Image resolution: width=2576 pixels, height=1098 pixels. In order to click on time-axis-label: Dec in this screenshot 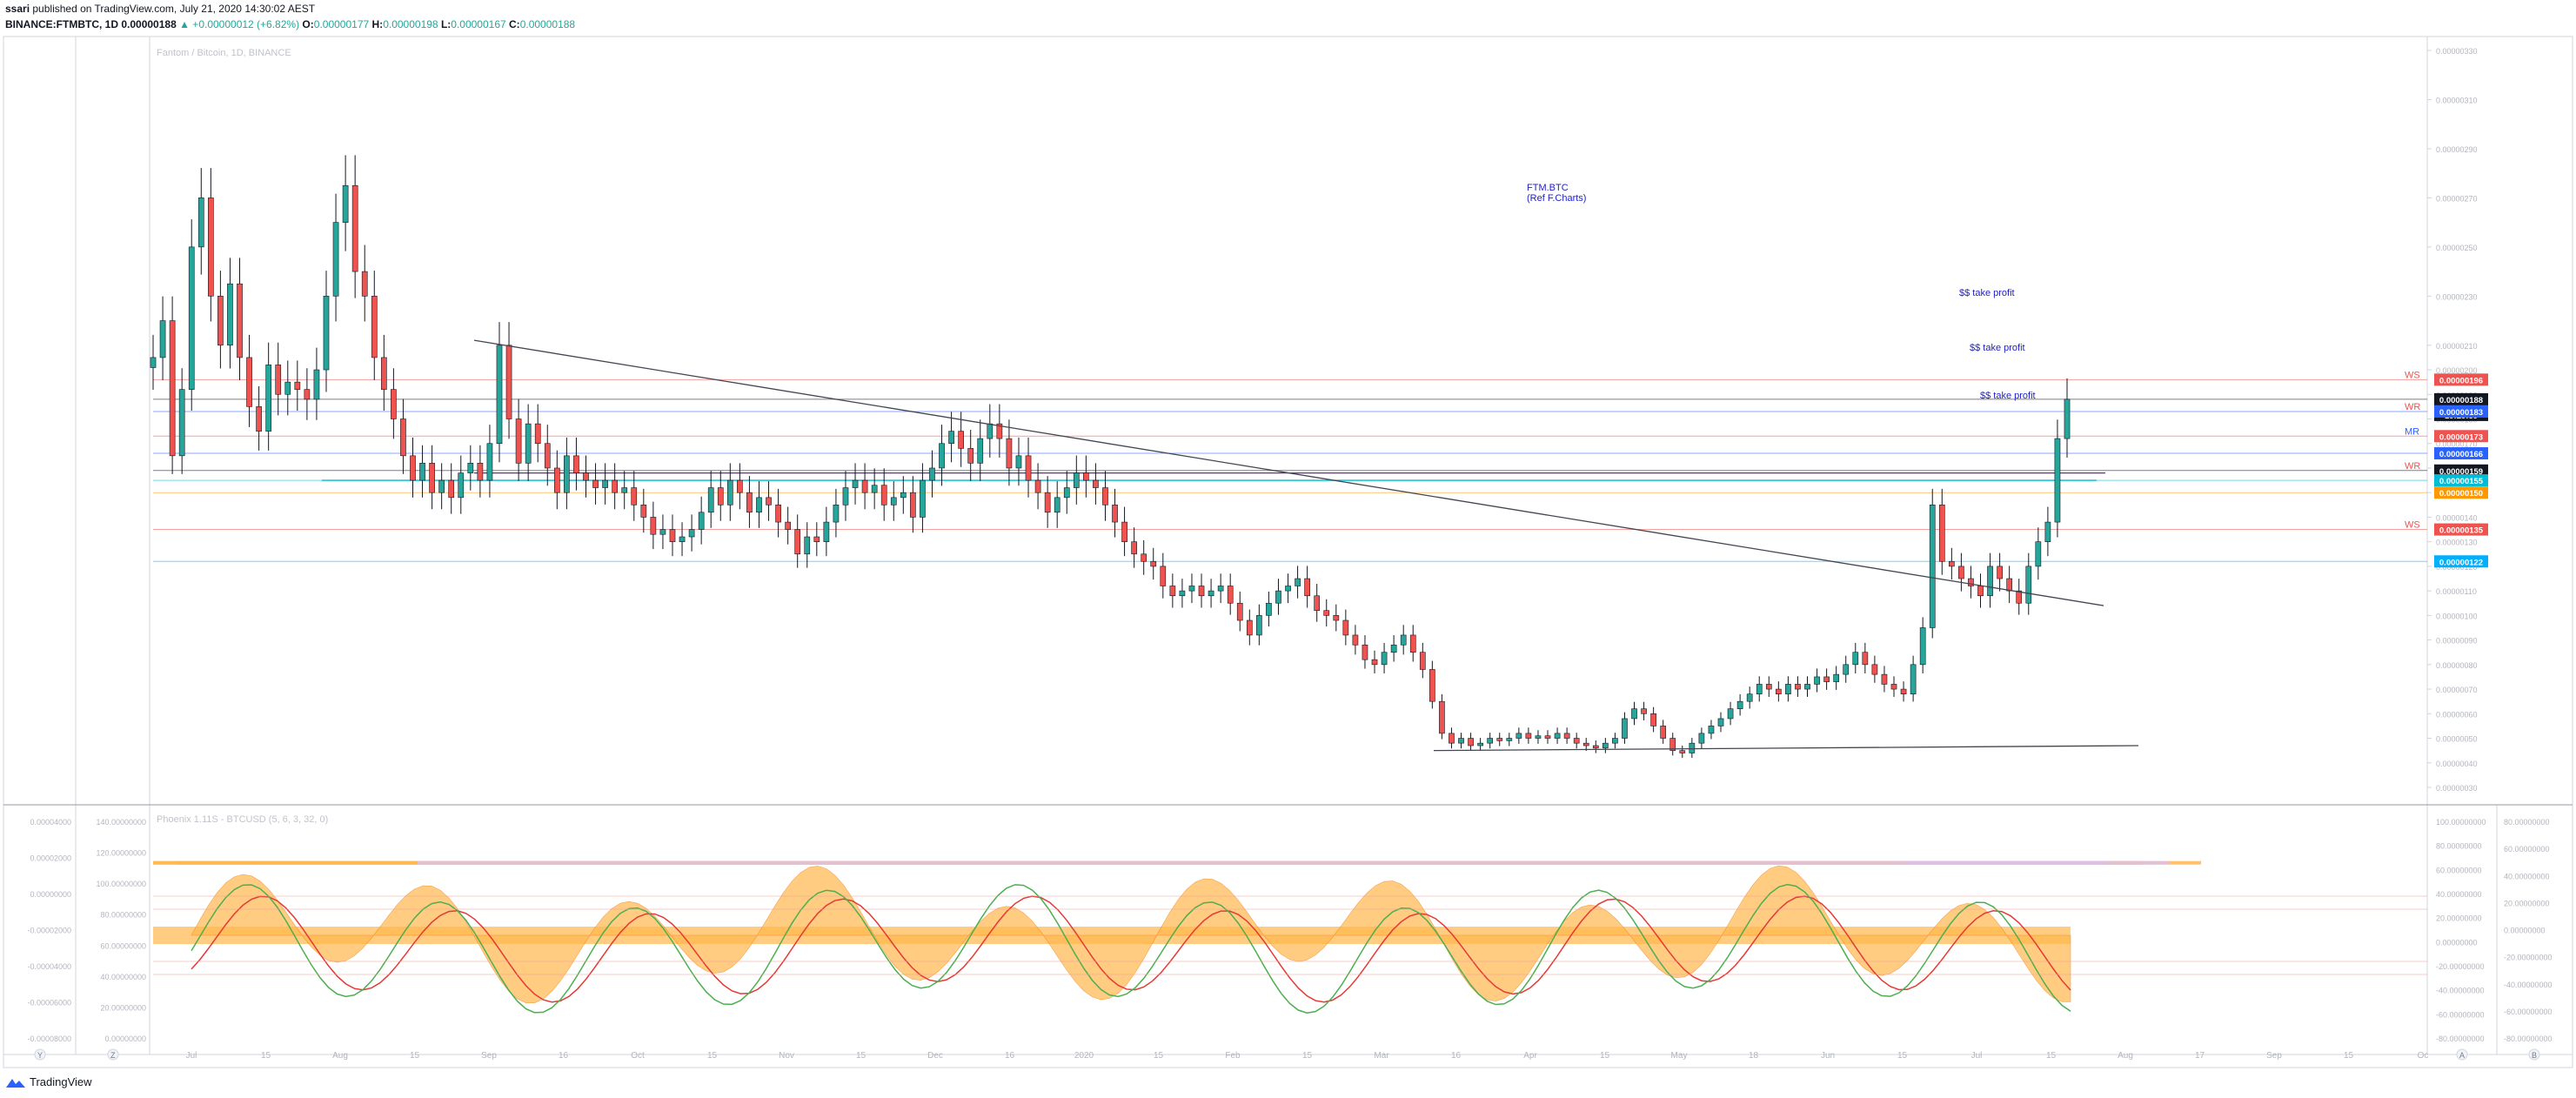, I will do `click(935, 1056)`.